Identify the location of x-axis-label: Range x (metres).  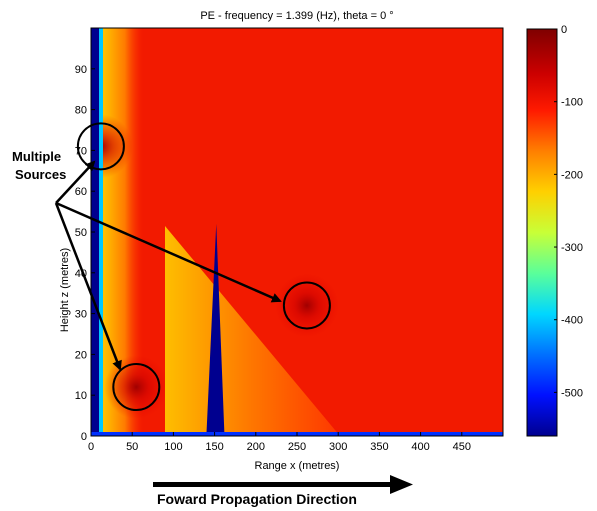
(297, 466).